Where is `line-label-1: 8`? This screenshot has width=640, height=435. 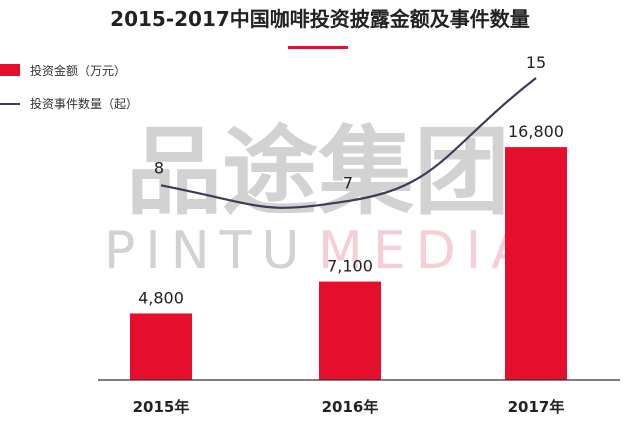 line-label-1: 8 is located at coordinates (159, 167).